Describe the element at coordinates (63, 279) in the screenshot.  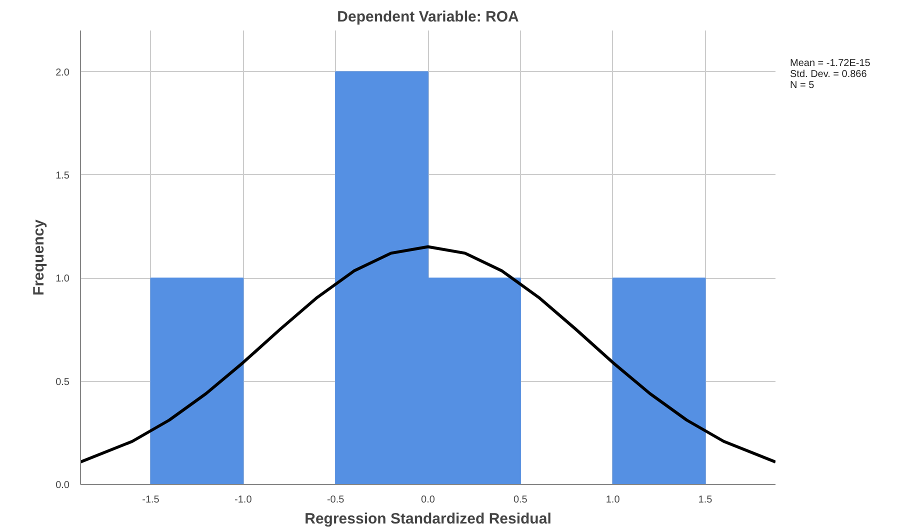
I see `y-tick-label: 1.0` at that location.